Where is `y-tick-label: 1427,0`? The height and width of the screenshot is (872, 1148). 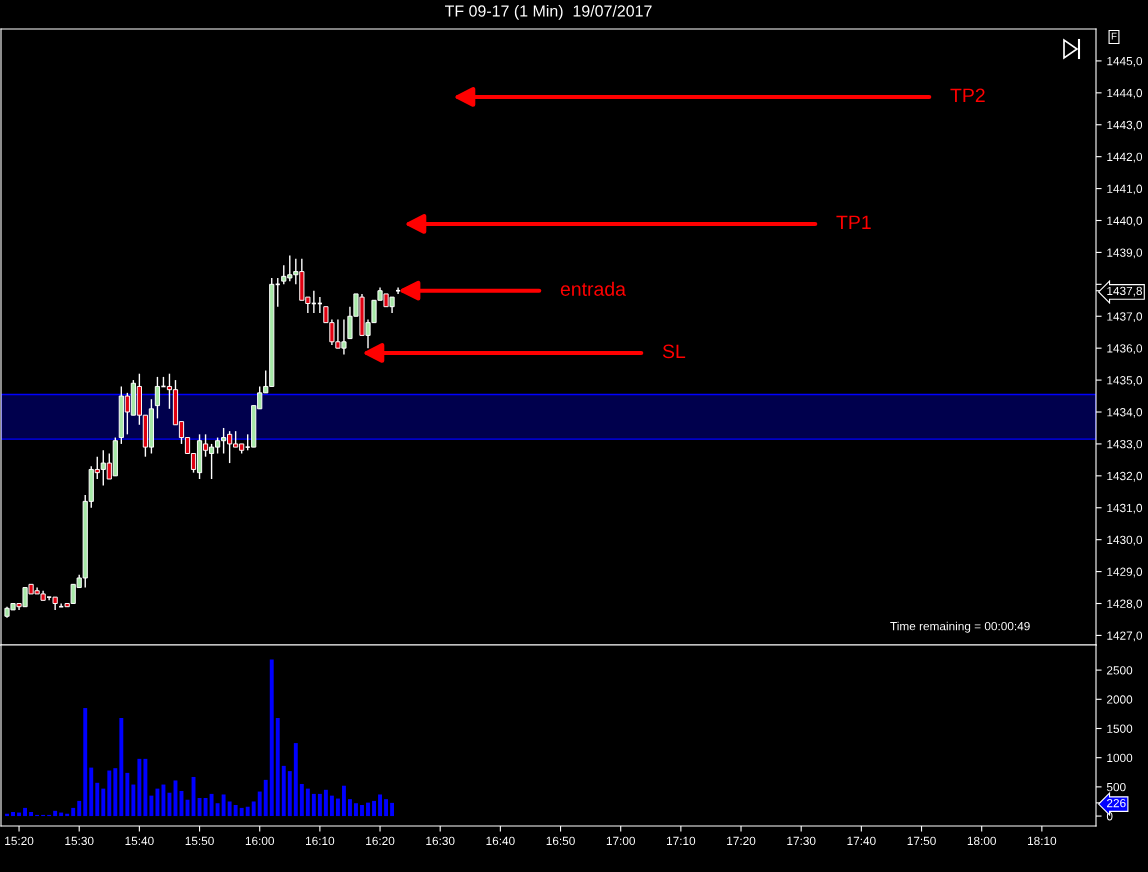 y-tick-label: 1427,0 is located at coordinates (1125, 636).